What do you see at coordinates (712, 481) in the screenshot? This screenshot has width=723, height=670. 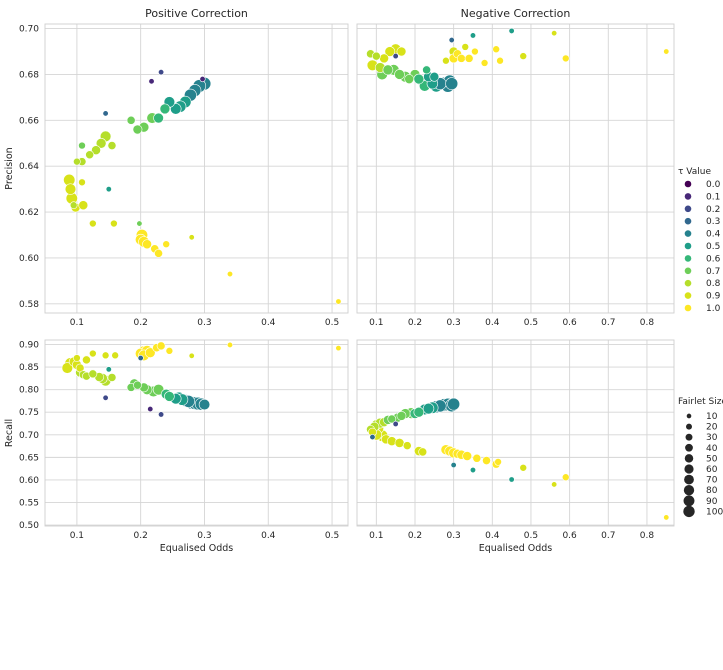 I see `size-legend-label: 70` at bounding box center [712, 481].